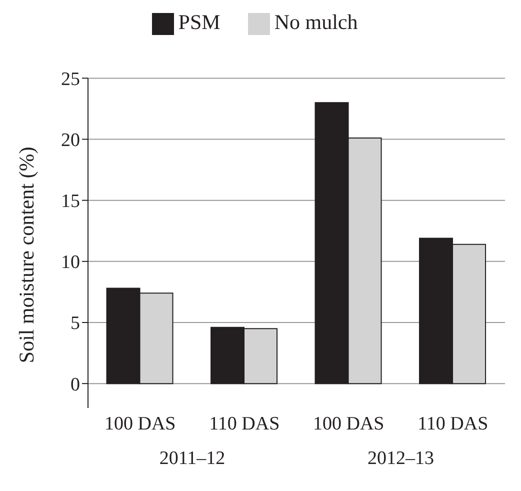  What do you see at coordinates (70, 263) in the screenshot?
I see `y-tick-label: 10` at bounding box center [70, 263].